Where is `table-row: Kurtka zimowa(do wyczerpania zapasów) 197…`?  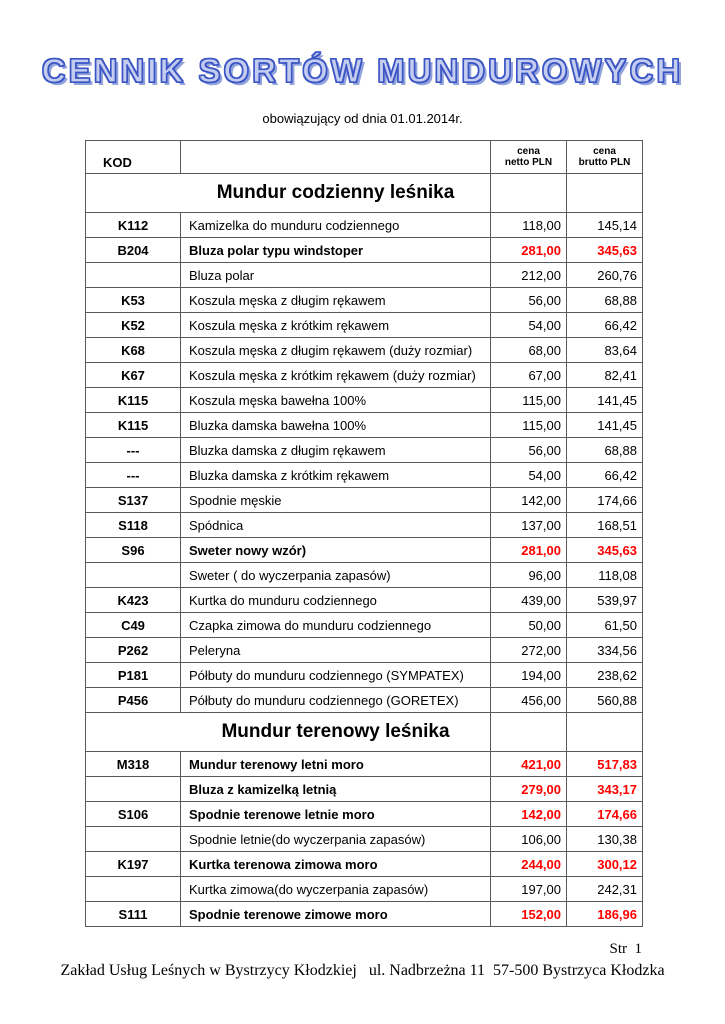 table-row: Kurtka zimowa(do wyczerpania zapasów) 197… is located at coordinates (364, 889).